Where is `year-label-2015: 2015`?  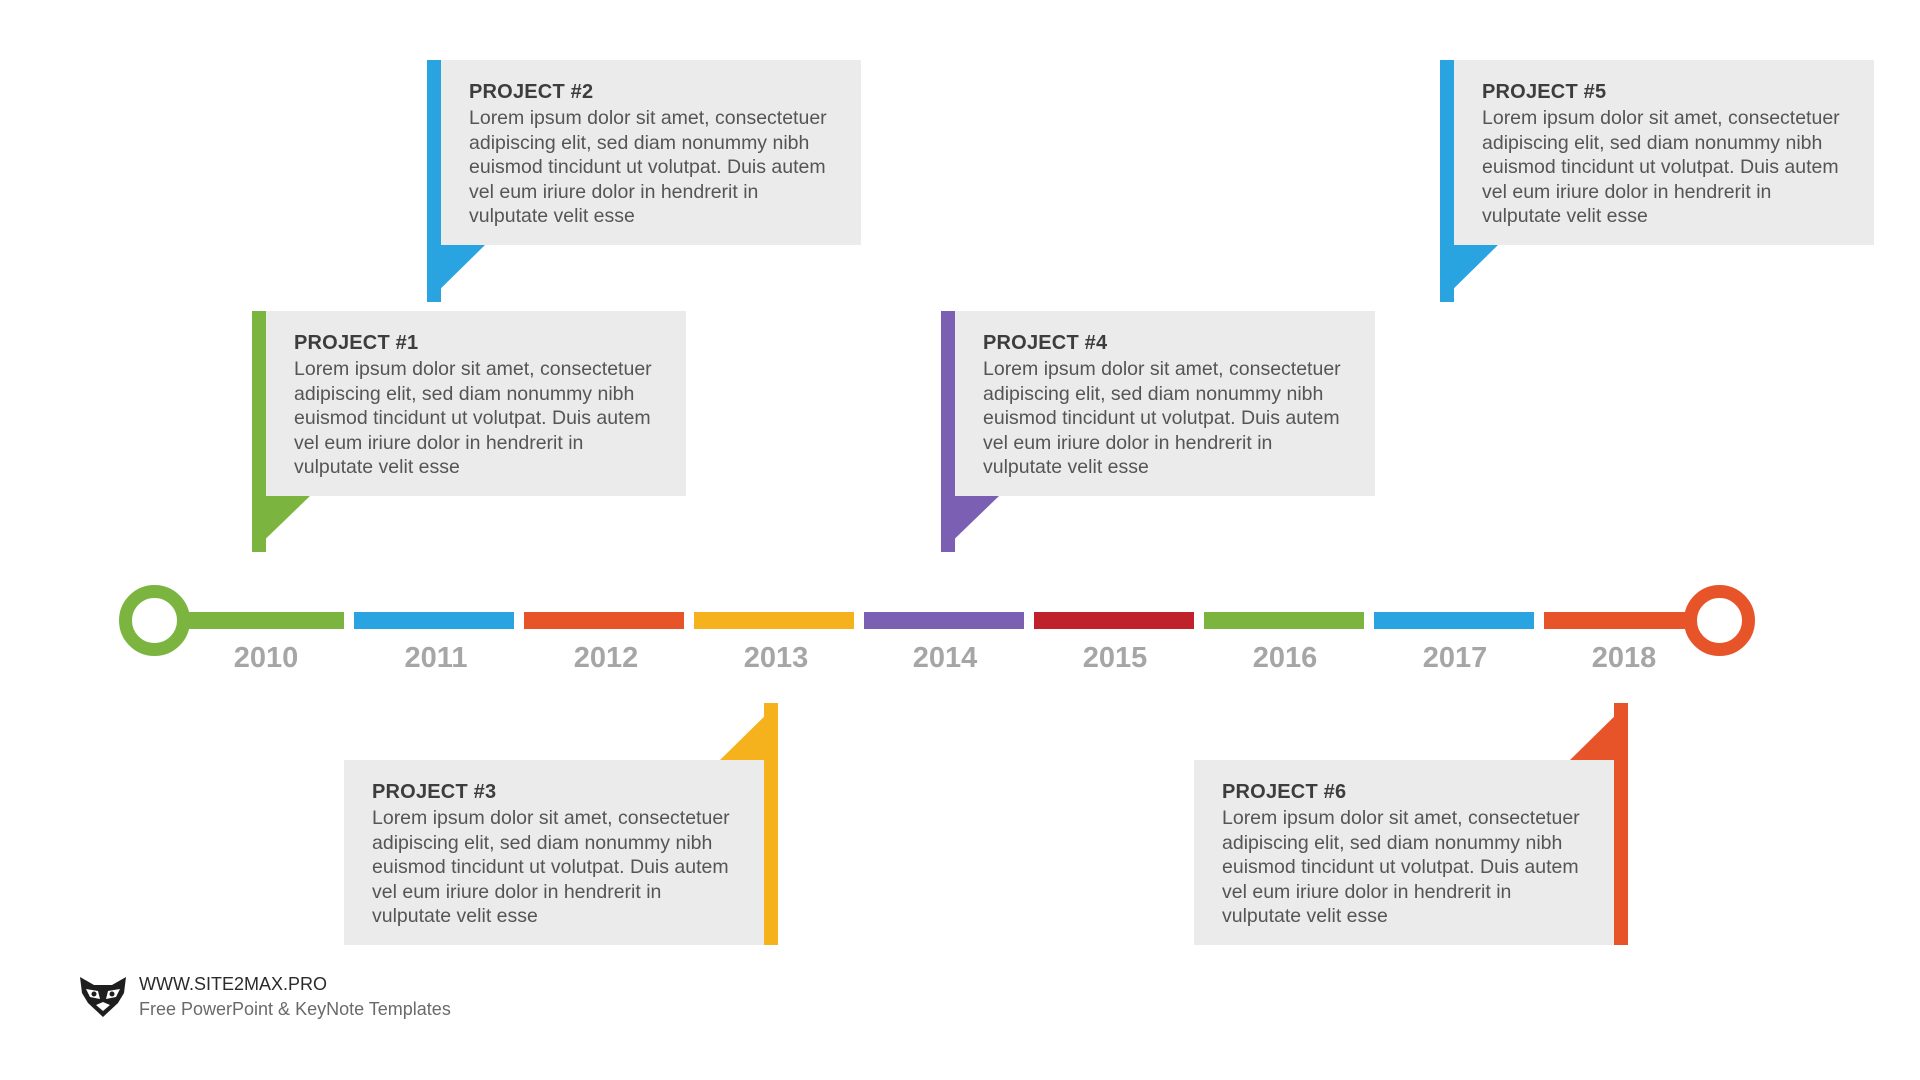 year-label-2015: 2015 is located at coordinates (1115, 658).